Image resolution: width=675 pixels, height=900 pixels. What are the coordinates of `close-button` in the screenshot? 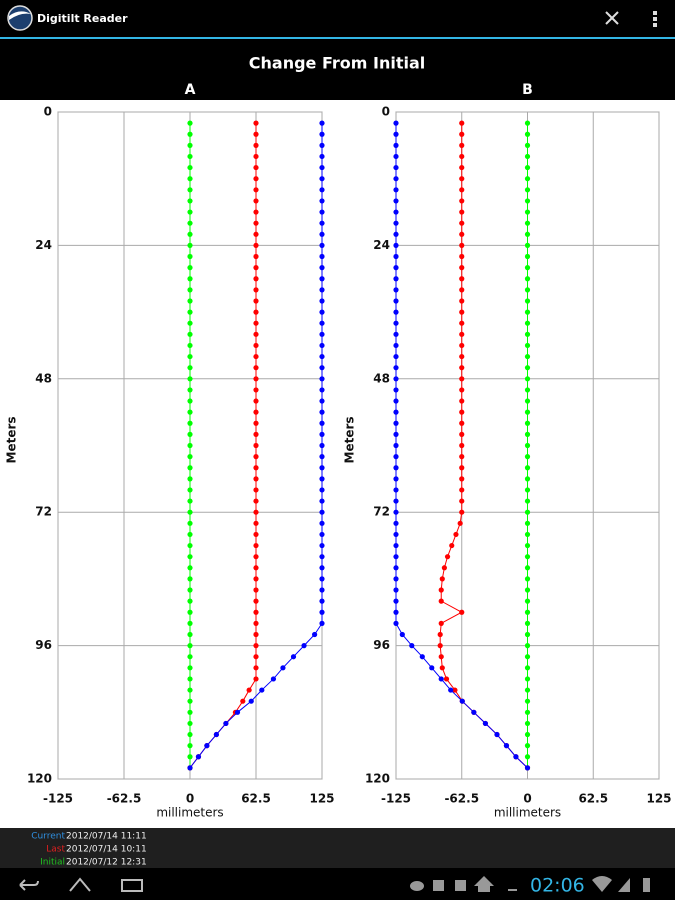 It's located at (612, 18).